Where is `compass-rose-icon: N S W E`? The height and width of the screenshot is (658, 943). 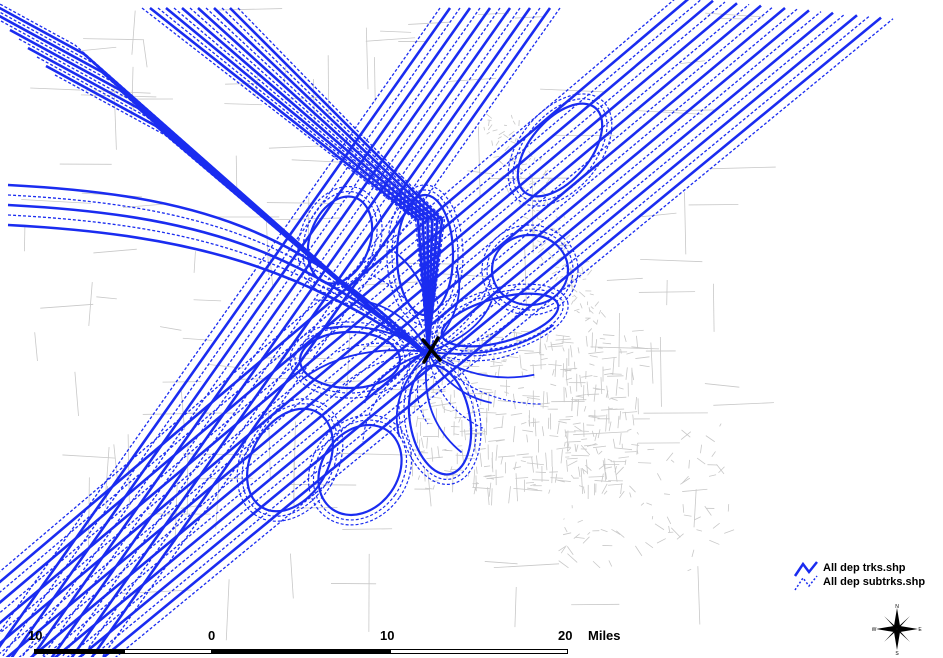 compass-rose-icon: N S W E is located at coordinates (897, 629).